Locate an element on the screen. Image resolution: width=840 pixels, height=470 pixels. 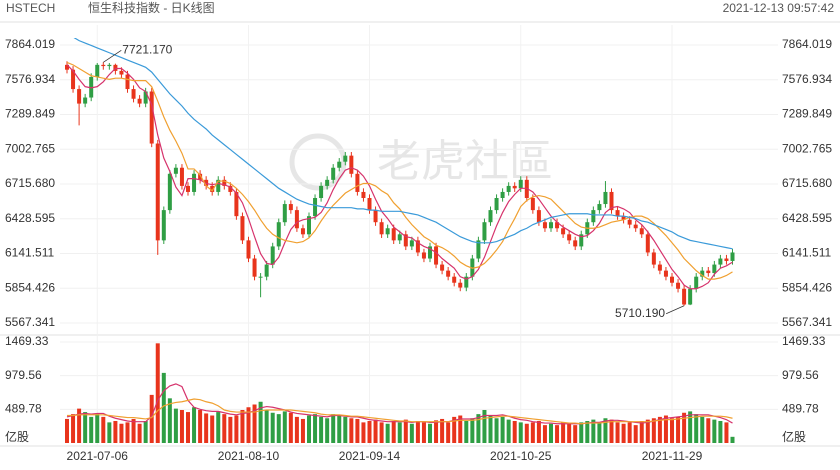
volume-tick-label-right: 1469.33 is located at coordinates (804, 341).